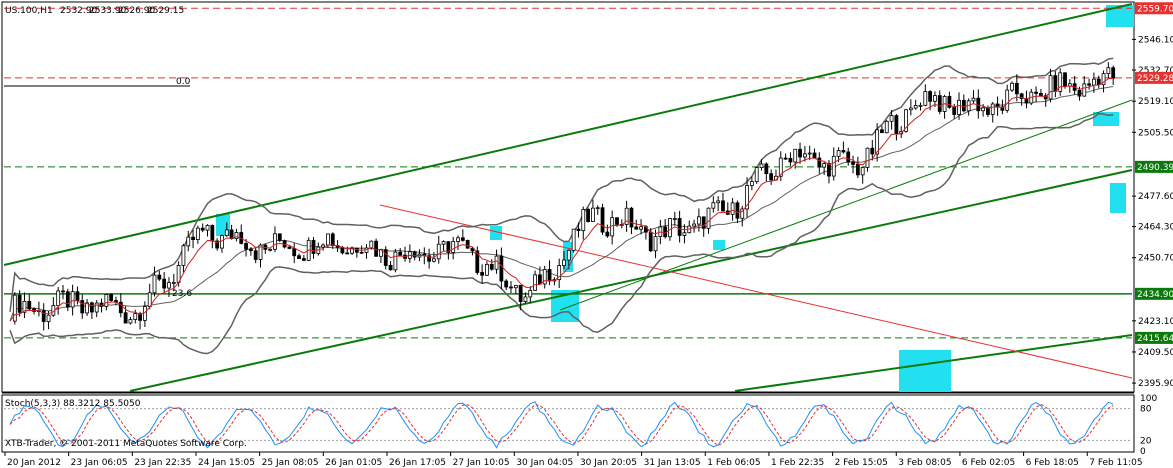  Describe the element at coordinates (1118, 198) in the screenshot. I see `highlight-box` at that location.